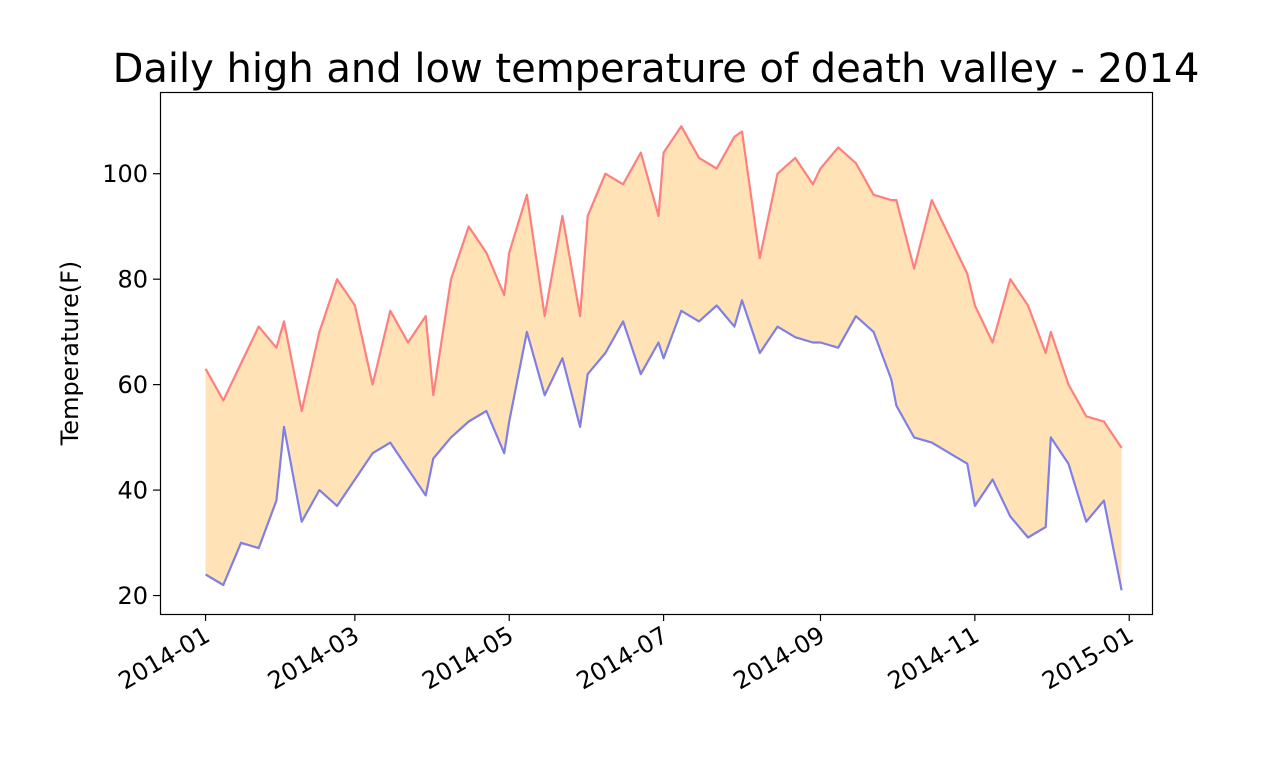 This screenshot has height=768, width=1280. I want to click on y-tick-label: 80, so click(132, 280).